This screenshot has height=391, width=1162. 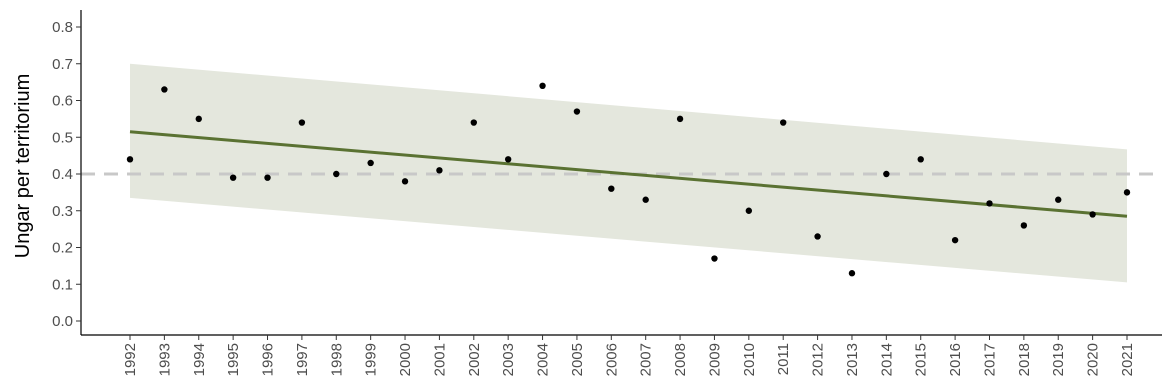 I want to click on x-tick-label: 2012, so click(x=818, y=359).